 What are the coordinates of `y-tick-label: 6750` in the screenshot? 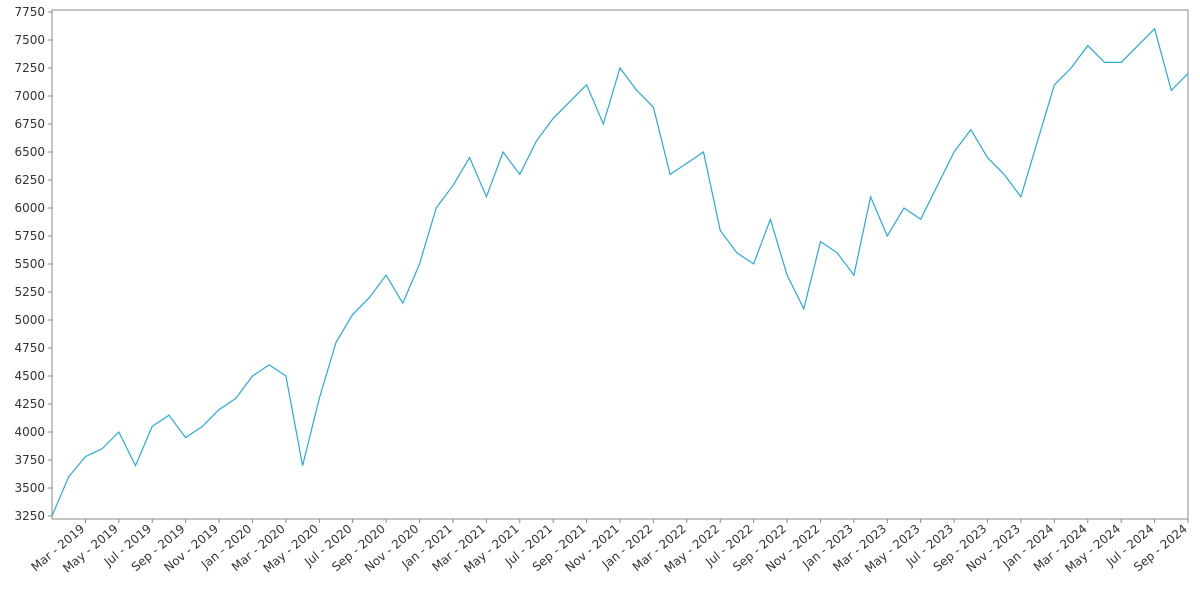 It's located at (29, 124).